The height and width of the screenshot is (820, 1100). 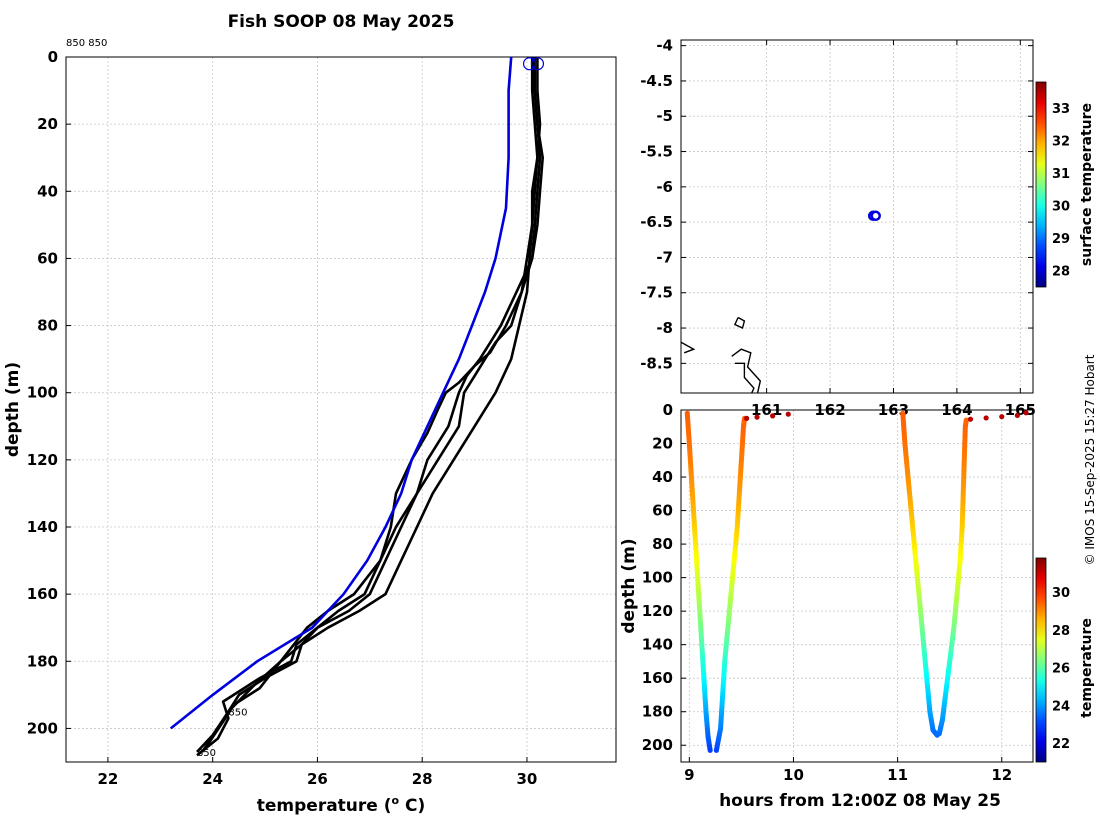 I want to click on x-tick-label: 30, so click(x=527, y=779).